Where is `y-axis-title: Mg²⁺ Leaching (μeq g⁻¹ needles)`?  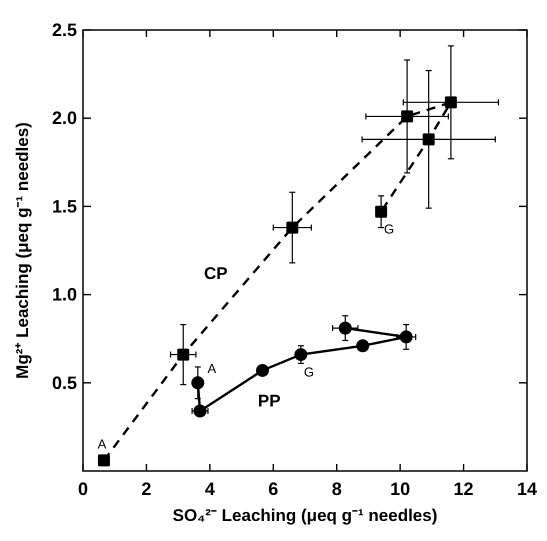 y-axis-title: Mg²⁺ Leaching (μeq g⁻¹ needles) is located at coordinates (22, 250).